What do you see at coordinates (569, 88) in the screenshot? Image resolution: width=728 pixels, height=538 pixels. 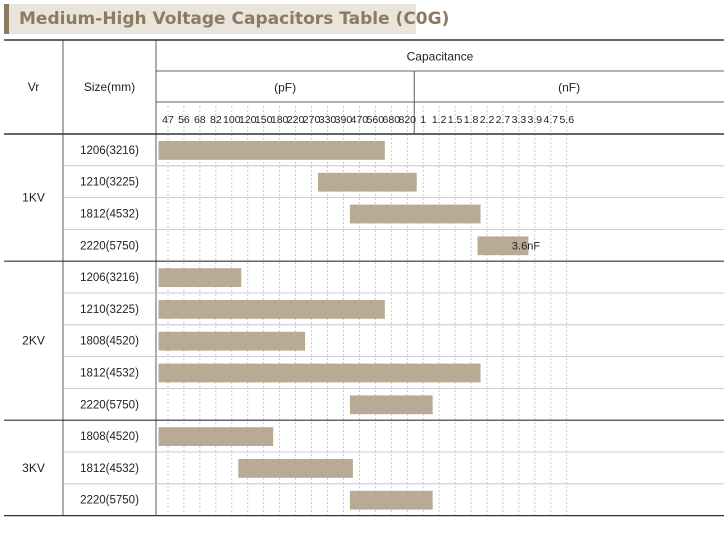 I see `nf-unit-label: (nF)` at bounding box center [569, 88].